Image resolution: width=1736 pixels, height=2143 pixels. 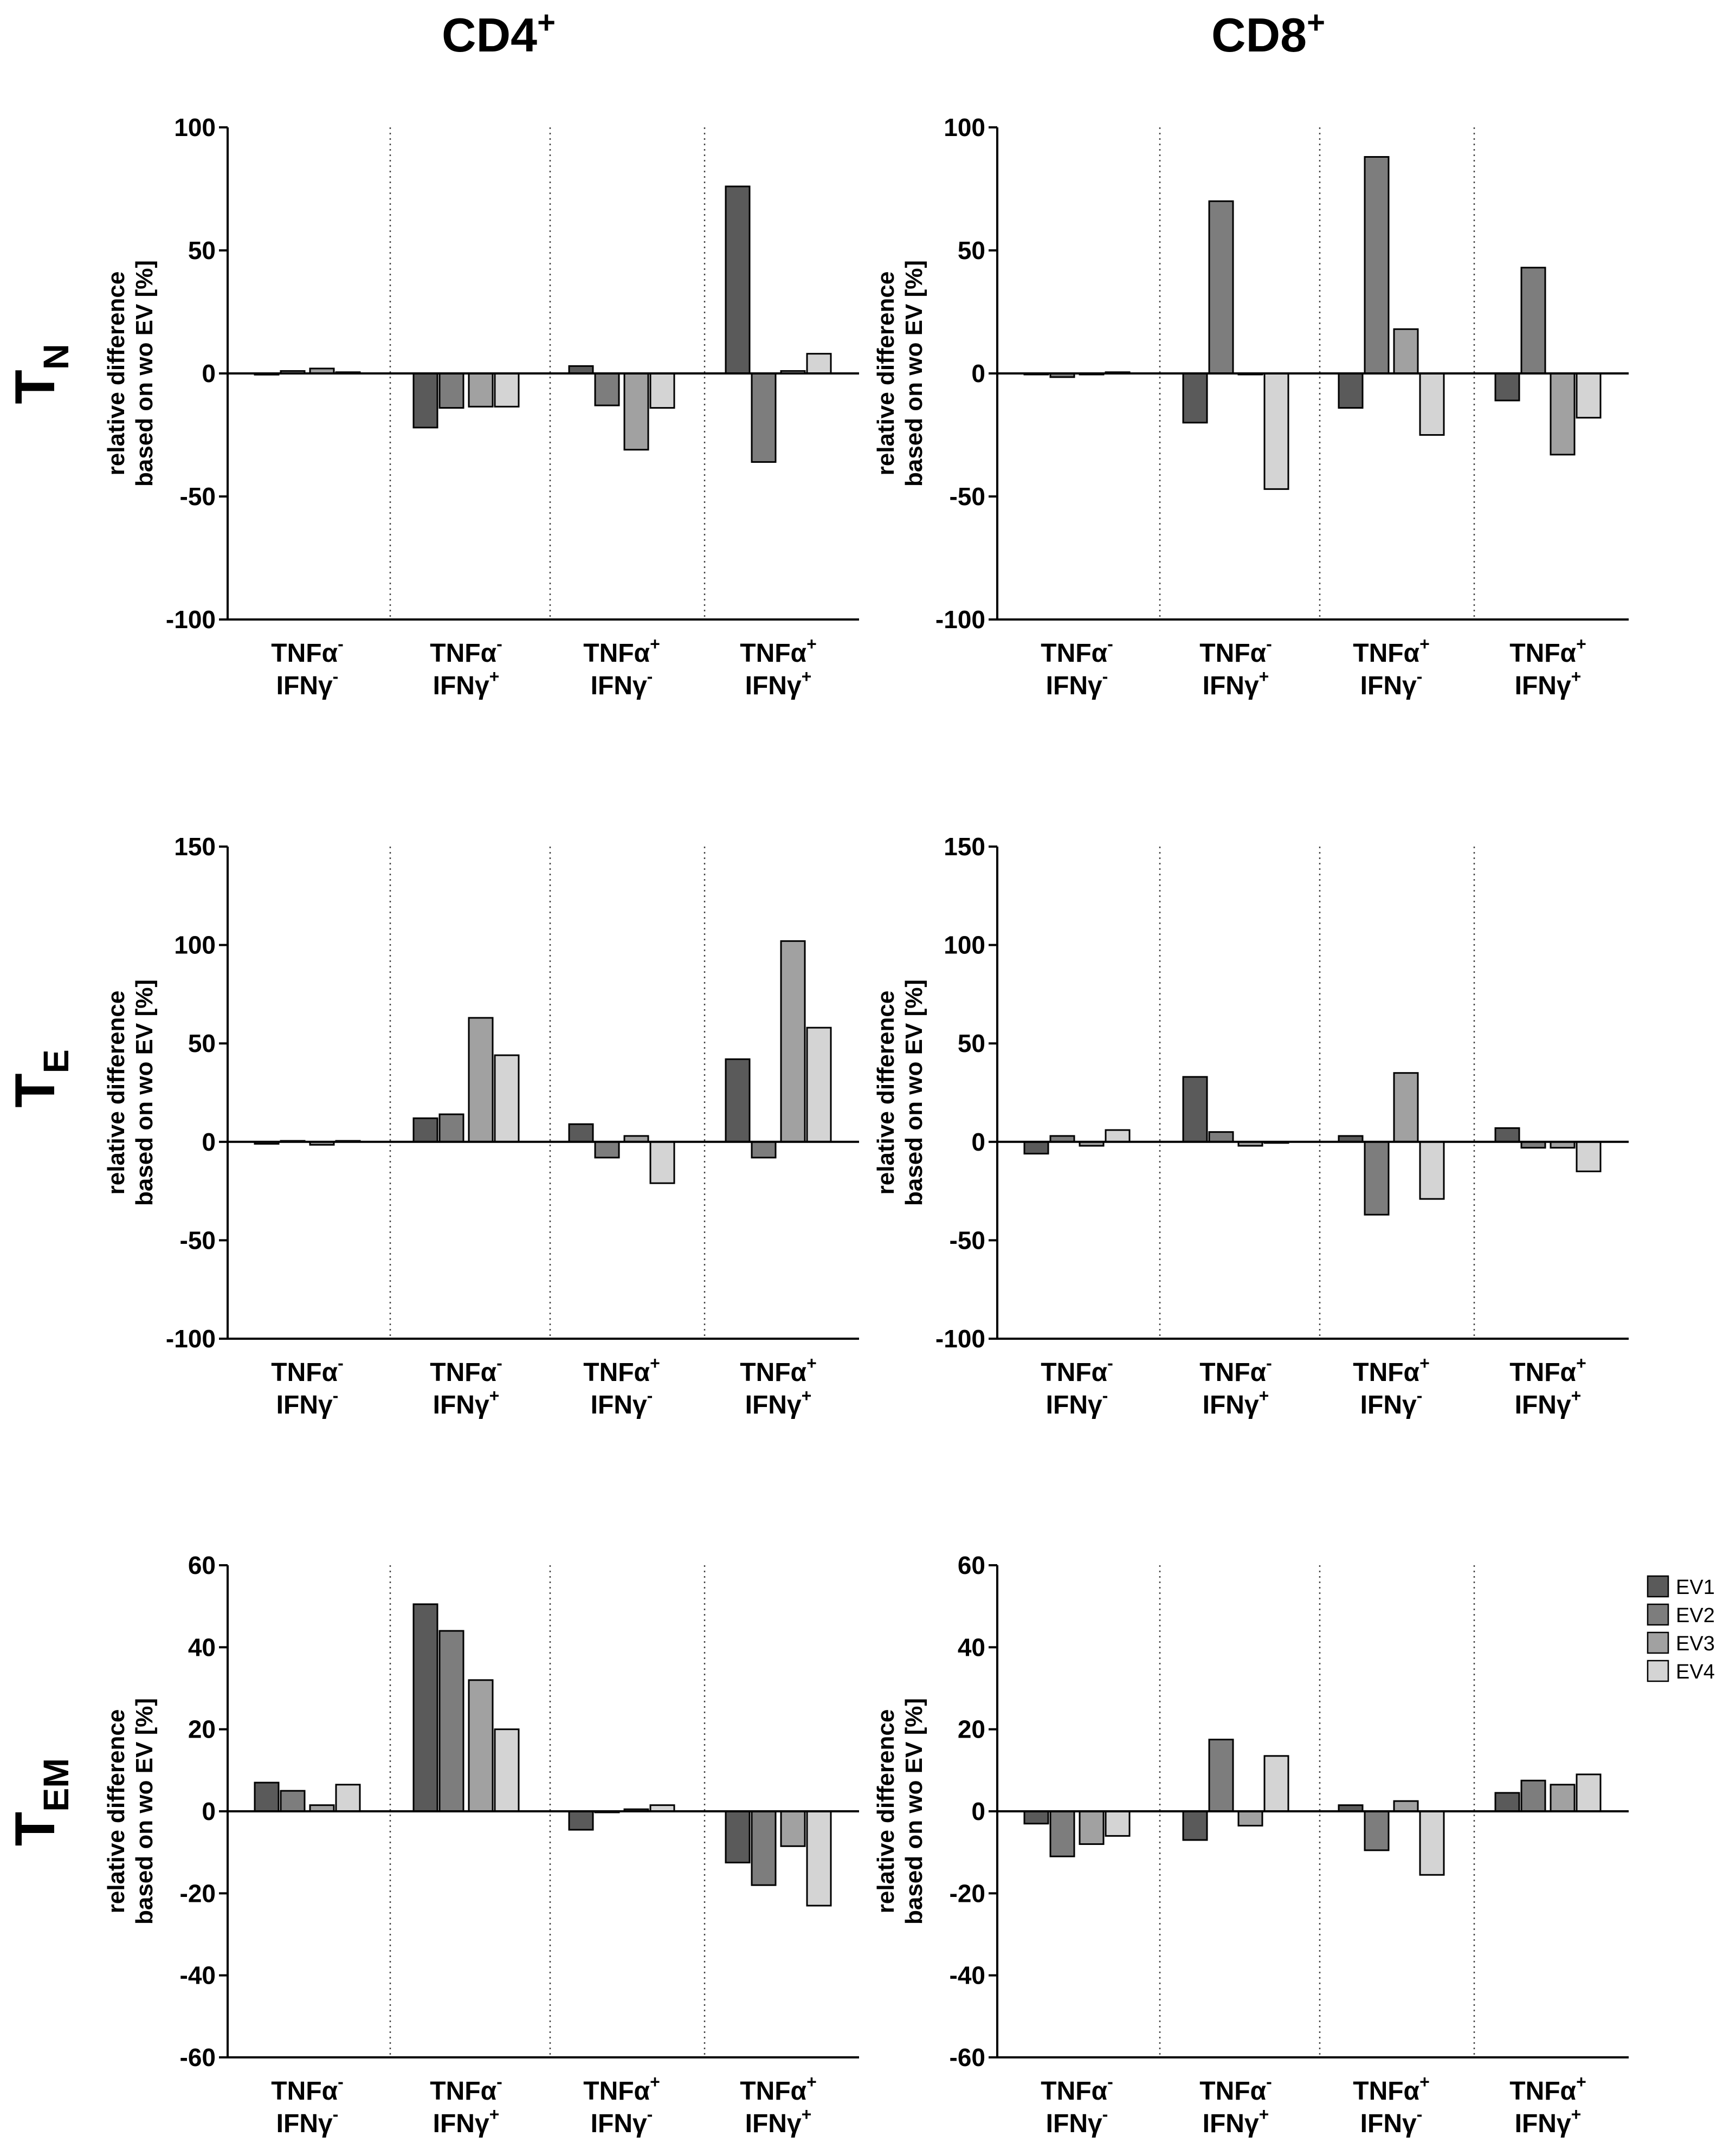 What do you see at coordinates (40, 1803) in the screenshot?
I see `row-label-tem: TEM` at bounding box center [40, 1803].